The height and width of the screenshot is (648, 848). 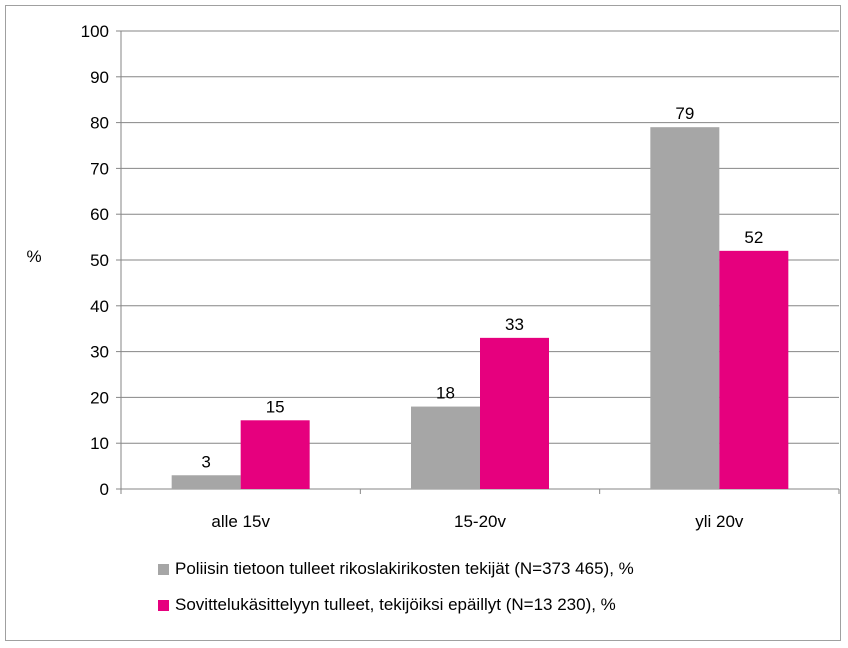 I want to click on x-axis-ticks: alle 15v 15-20v yli 20v, so click(x=477, y=521).